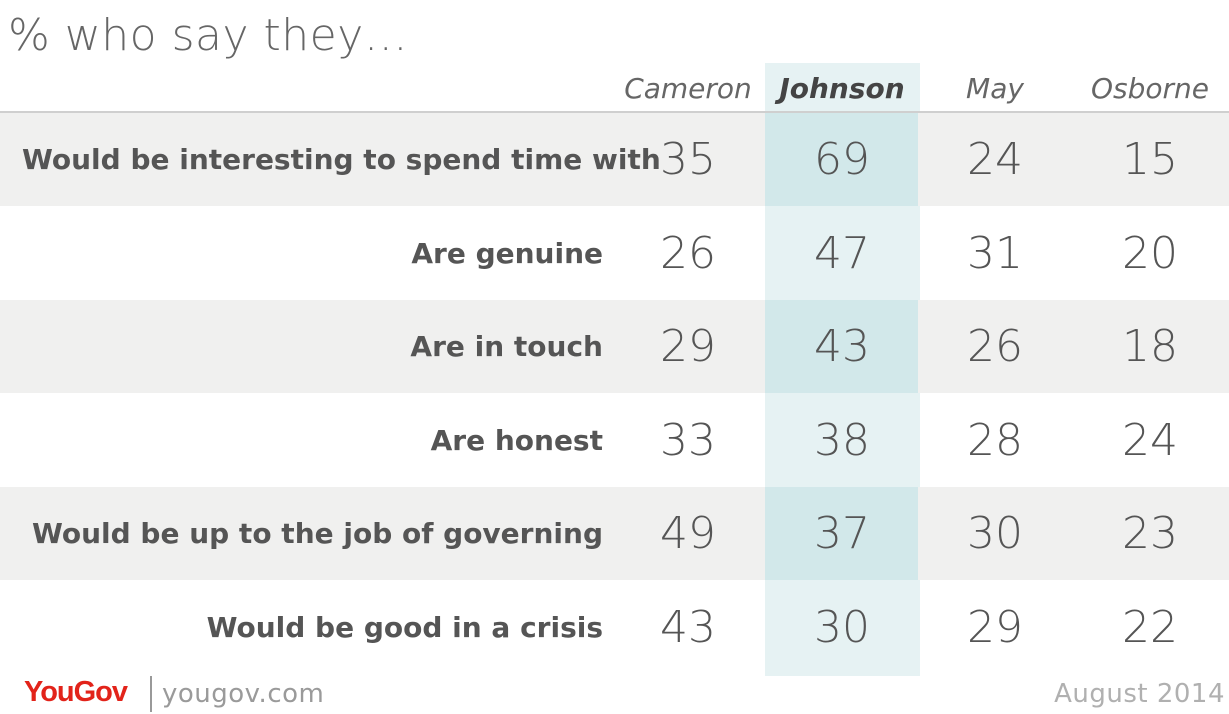 The image size is (1229, 714). Describe the element at coordinates (614, 627) in the screenshot. I see `table-row: Would be good in a crisis 43 30 29 22` at that location.